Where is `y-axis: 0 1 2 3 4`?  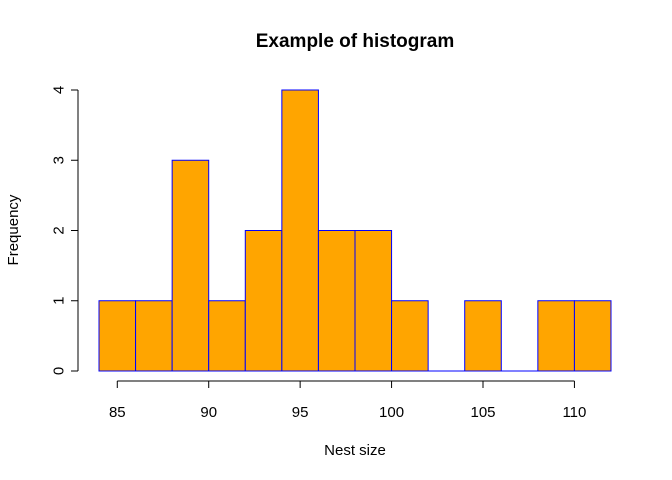 y-axis: 0 1 2 3 4 is located at coordinates (64, 230).